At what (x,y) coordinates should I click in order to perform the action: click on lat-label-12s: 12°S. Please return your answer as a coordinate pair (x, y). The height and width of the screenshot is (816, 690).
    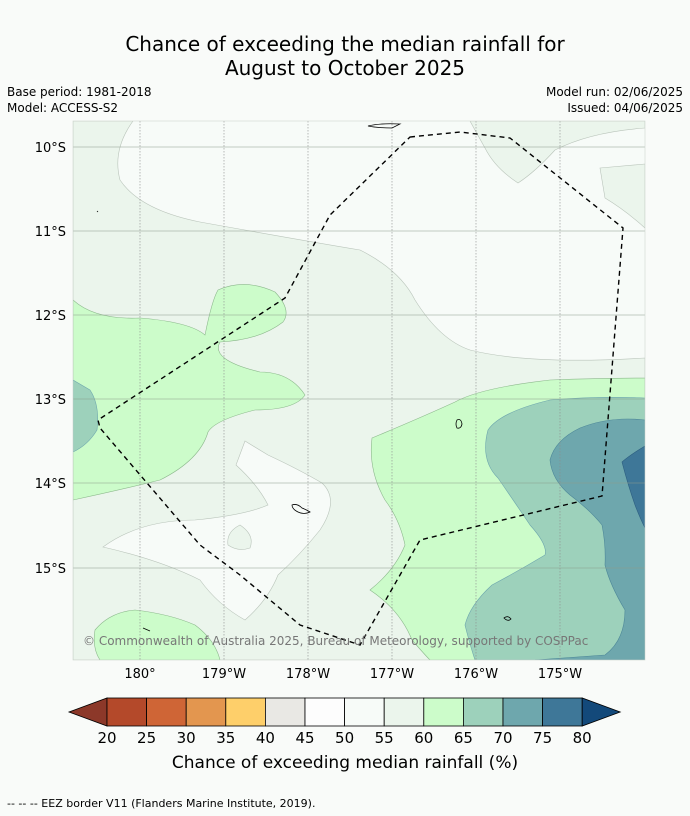
    Looking at the image, I should click on (50, 316).